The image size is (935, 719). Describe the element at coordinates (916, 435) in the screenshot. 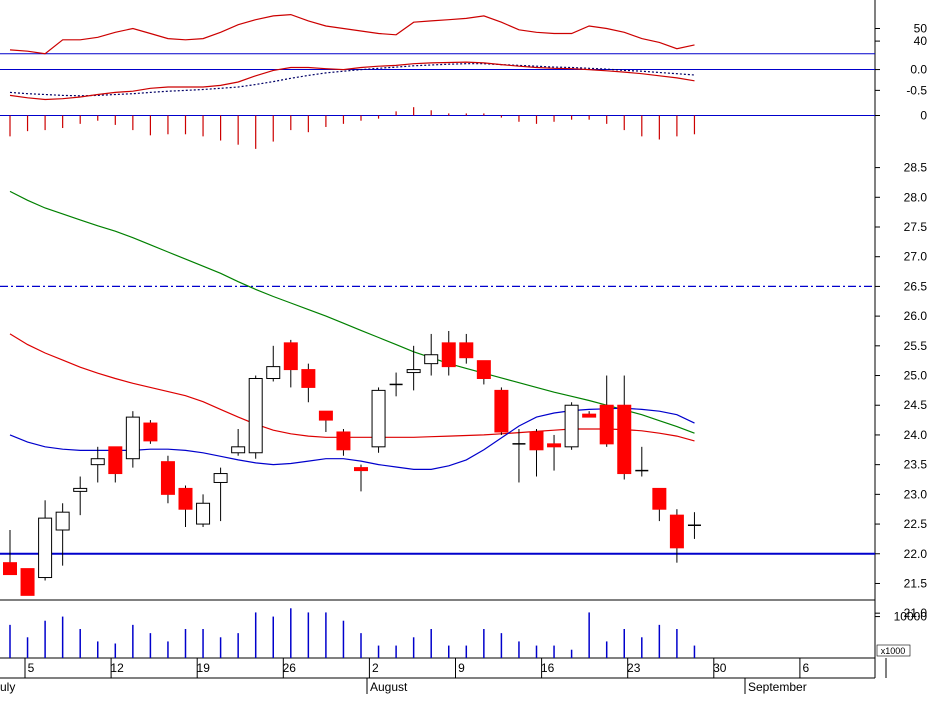

I see `price-tick-label: 24.0` at that location.